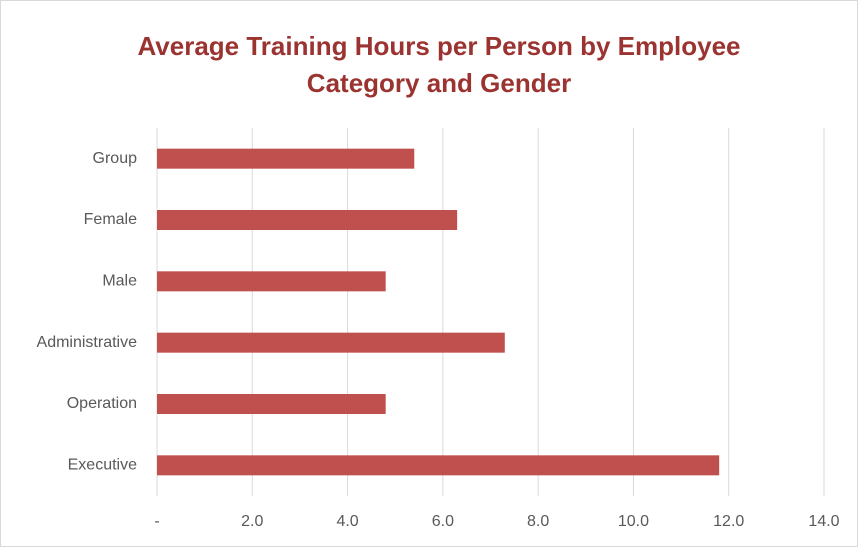  What do you see at coordinates (87, 342) in the screenshot?
I see `y-tick-label: Administrative` at bounding box center [87, 342].